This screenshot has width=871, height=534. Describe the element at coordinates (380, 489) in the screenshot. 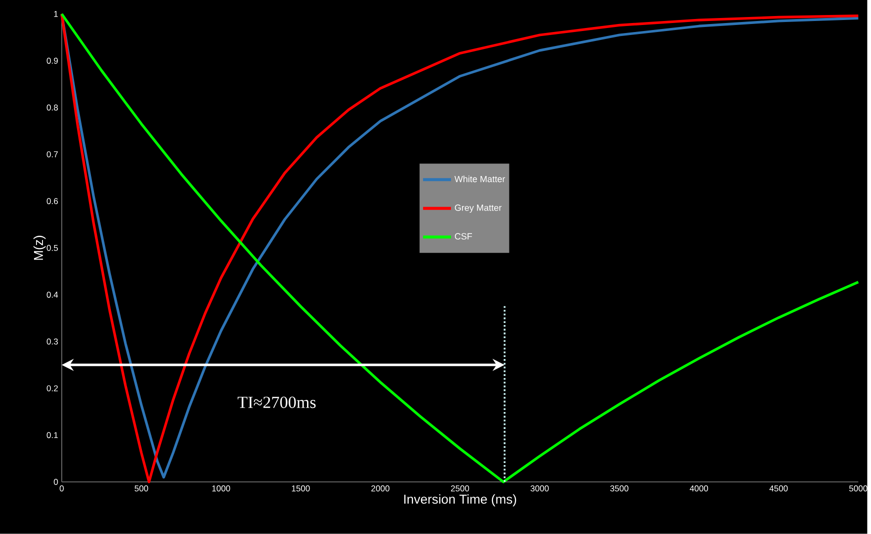

I see `x-tick-label: 2000` at that location.